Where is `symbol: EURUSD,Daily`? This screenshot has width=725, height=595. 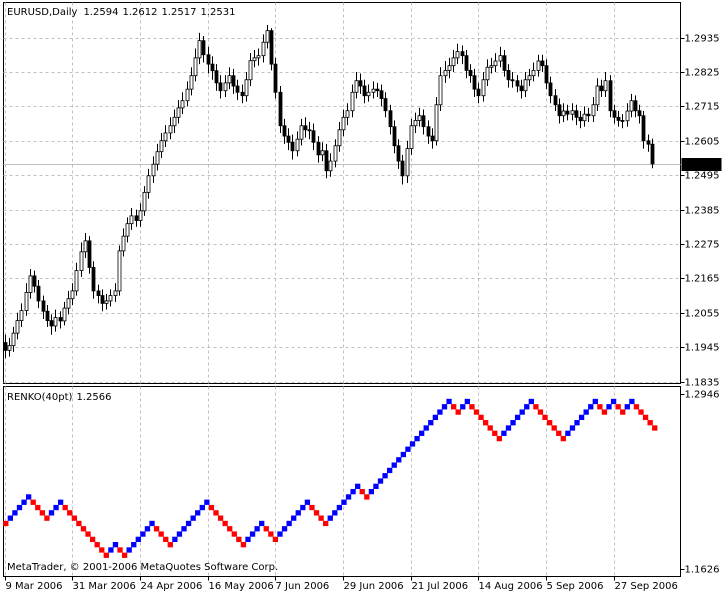
symbol: EURUSD,Daily is located at coordinates (42, 12).